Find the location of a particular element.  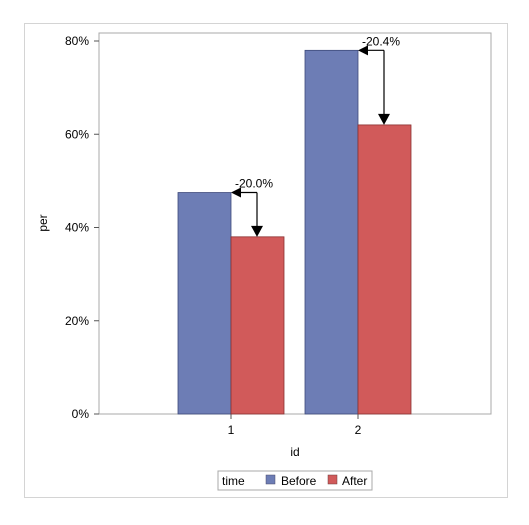

y-tick-label: 60% is located at coordinates (77, 134).